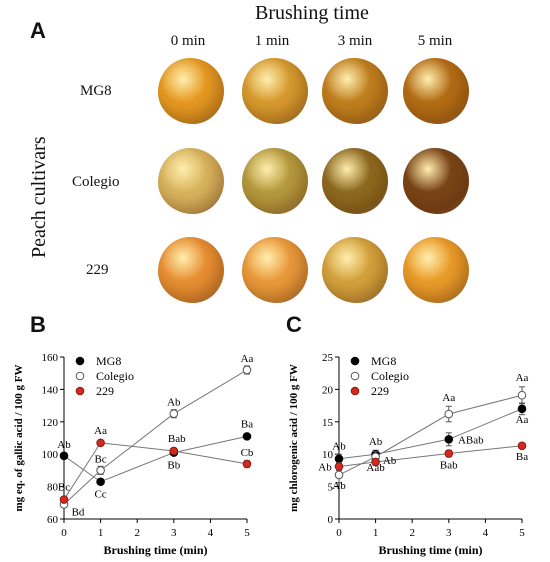  I want to click on chart-b-point-label-mg8-0: Ab, so click(64, 445).